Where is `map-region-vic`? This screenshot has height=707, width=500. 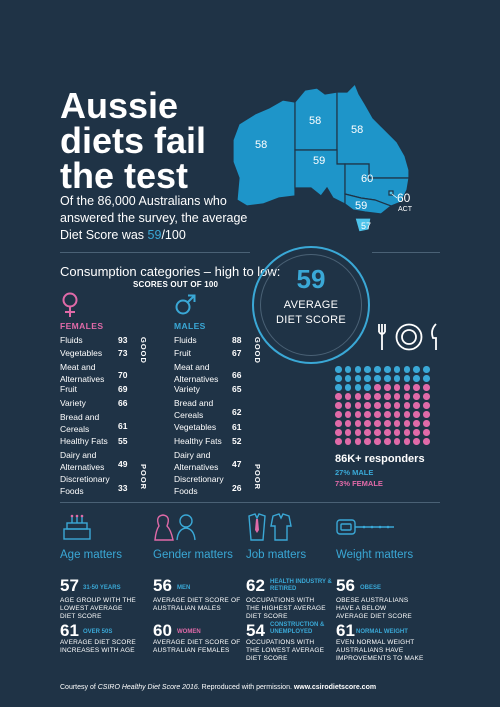 map-region-vic is located at coordinates (368, 204).